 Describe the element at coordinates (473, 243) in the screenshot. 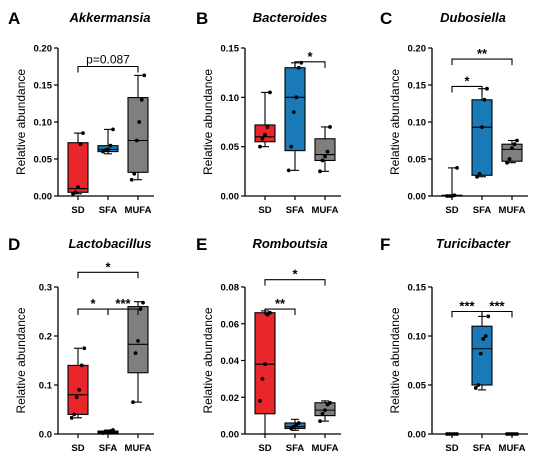

I see `panel-title: Turicibacter` at that location.